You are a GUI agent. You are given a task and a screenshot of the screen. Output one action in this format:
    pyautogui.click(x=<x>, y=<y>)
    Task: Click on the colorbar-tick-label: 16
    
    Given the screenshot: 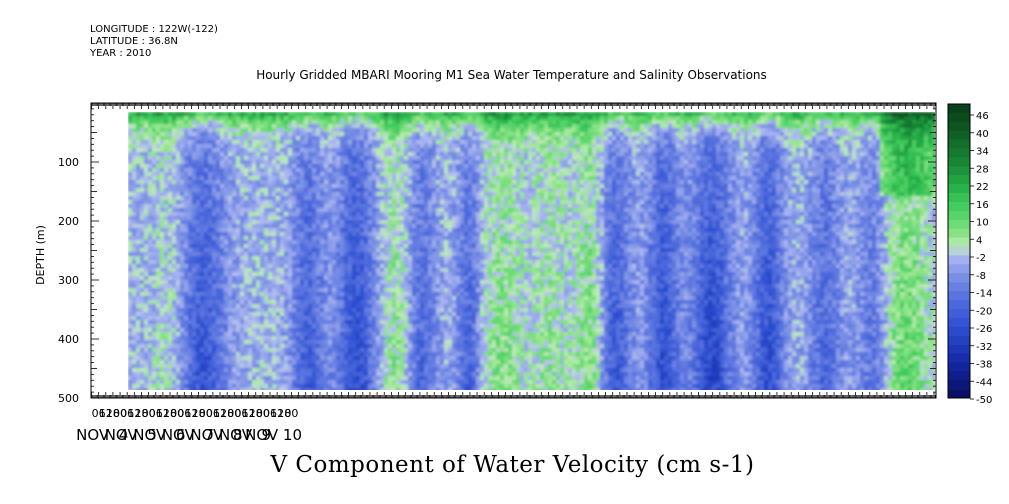 What is the action you would take?
    pyautogui.click(x=982, y=205)
    